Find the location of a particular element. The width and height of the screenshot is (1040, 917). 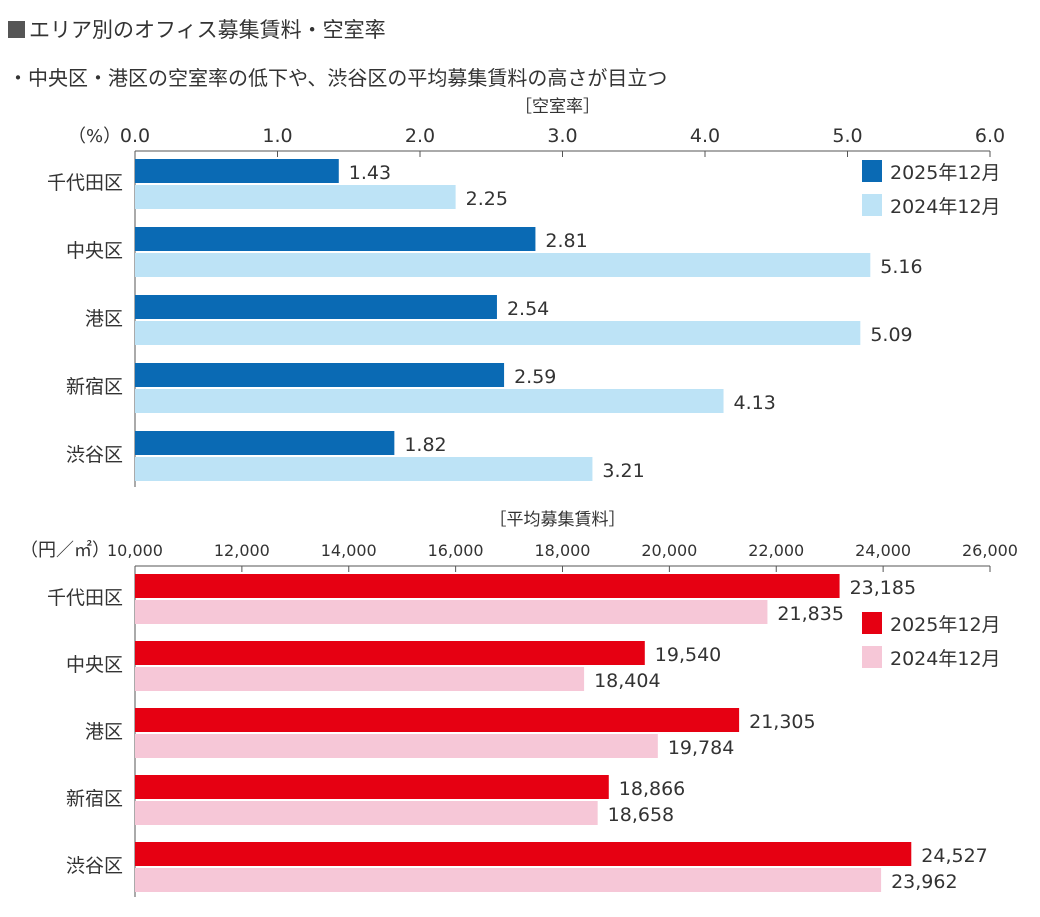

rent-chart-title: ［平均募集賃料］ is located at coordinates (558, 520).